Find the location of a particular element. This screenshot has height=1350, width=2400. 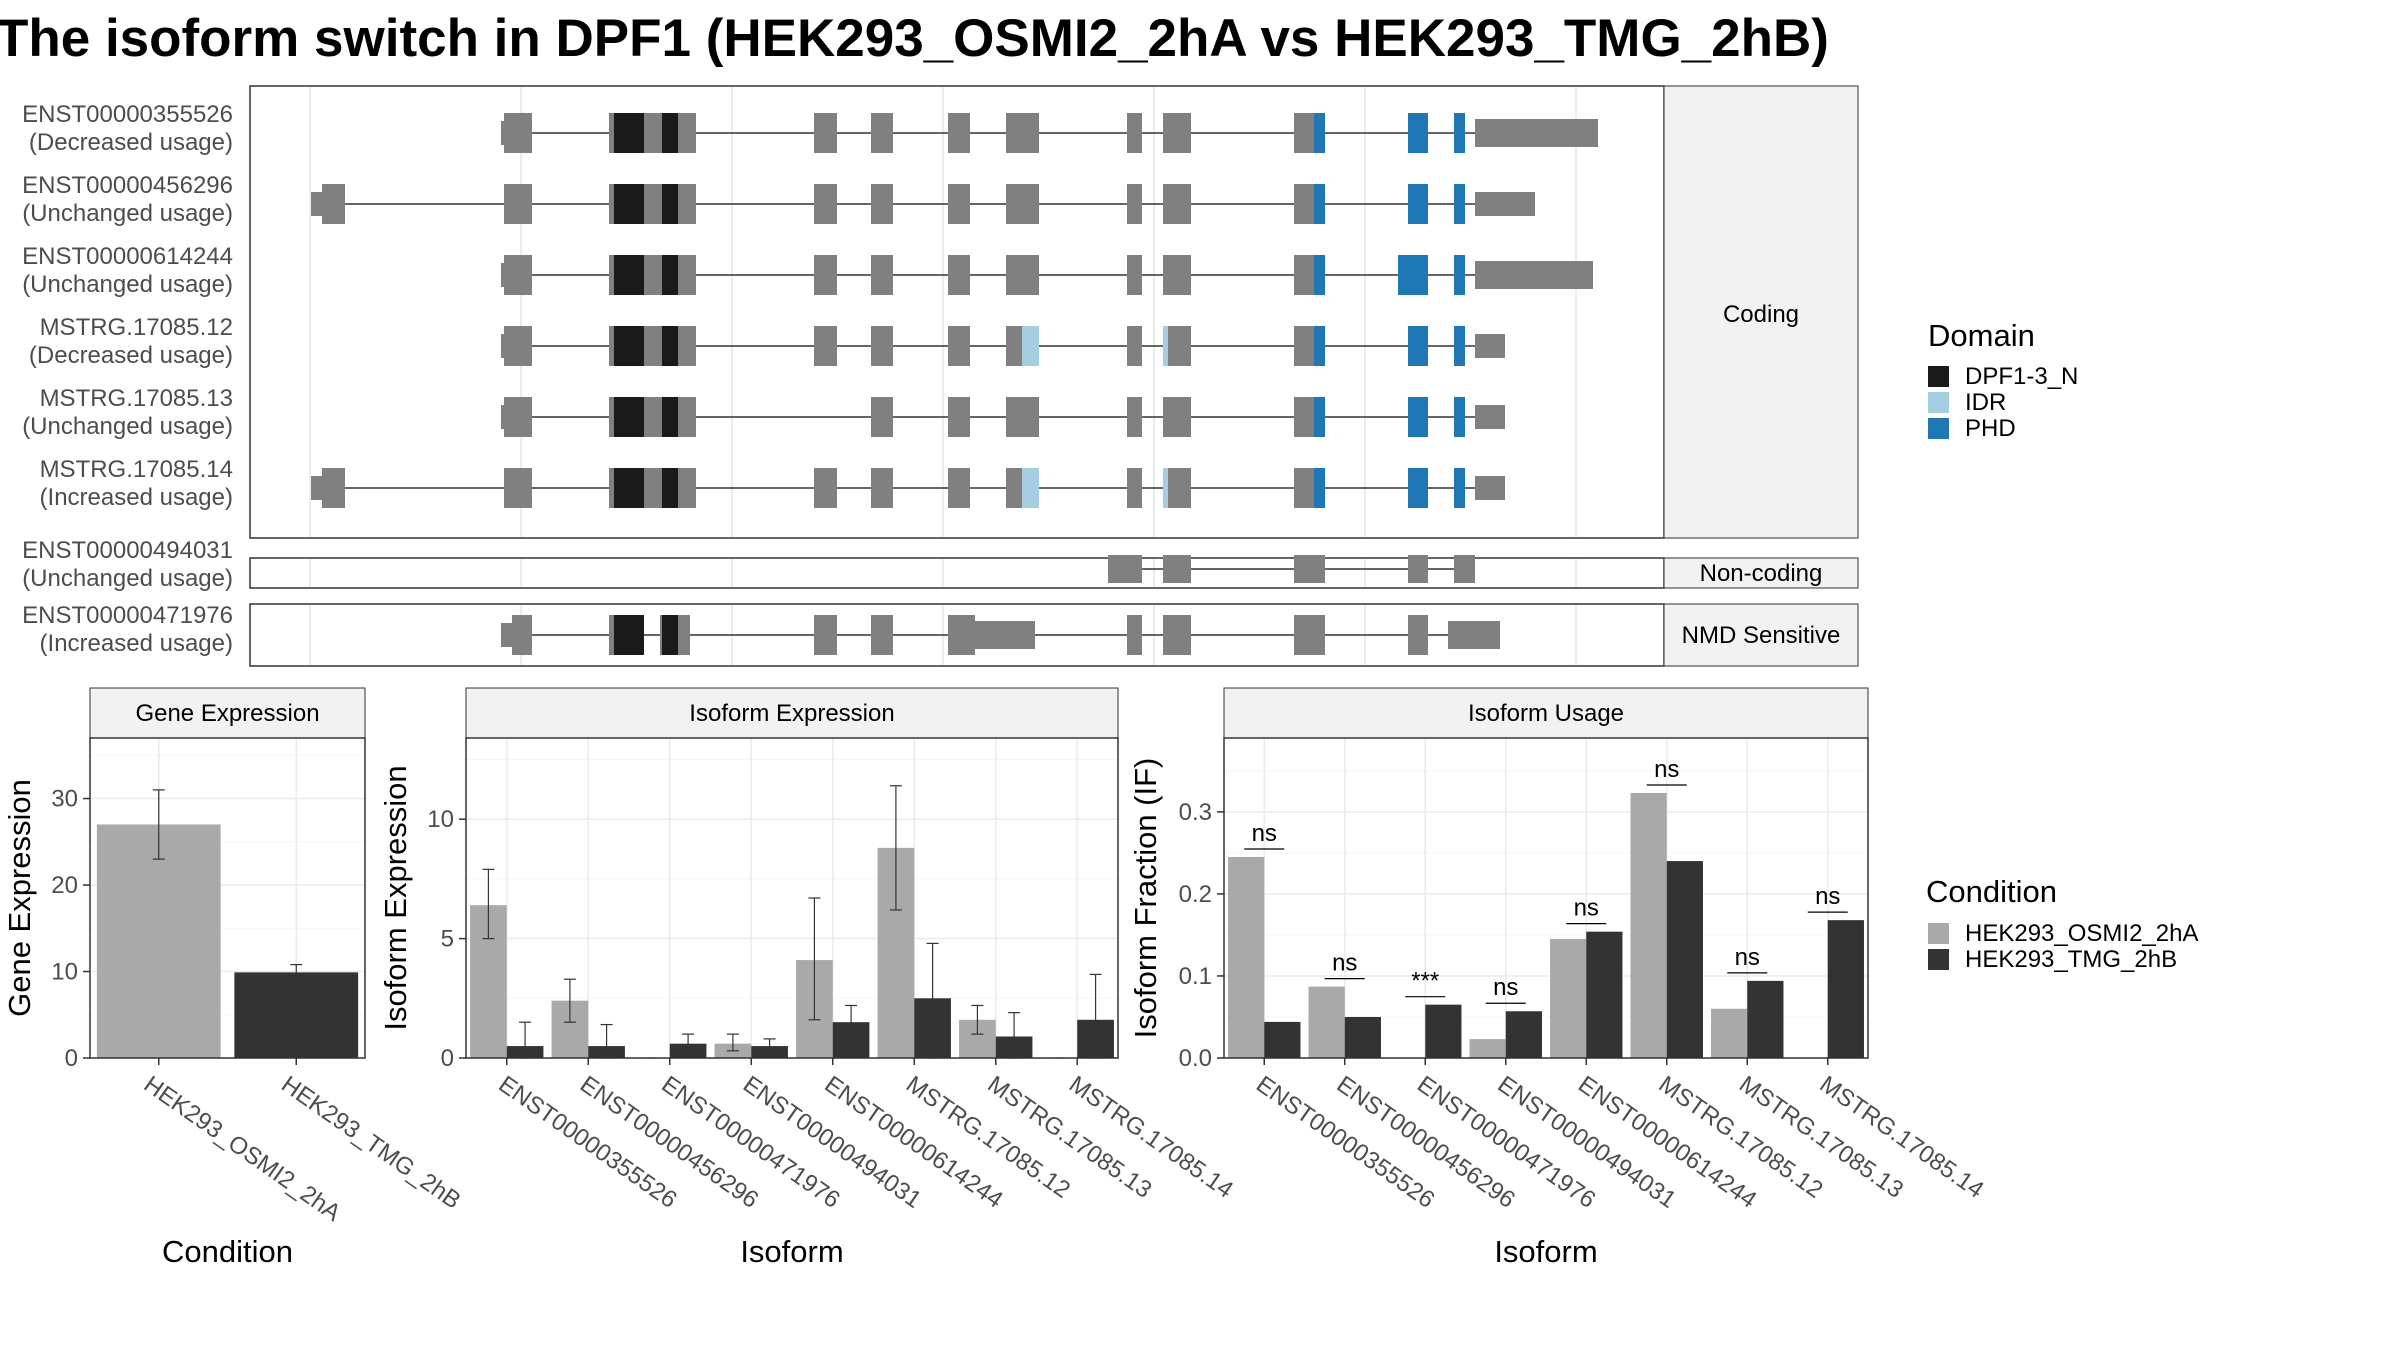

coding-strip is located at coordinates (1761, 312).